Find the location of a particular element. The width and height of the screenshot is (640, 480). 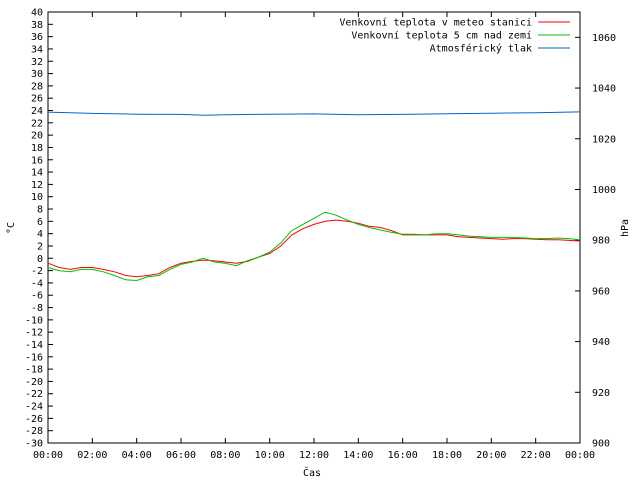

y-right-tick-label: 900 is located at coordinates (601, 444).